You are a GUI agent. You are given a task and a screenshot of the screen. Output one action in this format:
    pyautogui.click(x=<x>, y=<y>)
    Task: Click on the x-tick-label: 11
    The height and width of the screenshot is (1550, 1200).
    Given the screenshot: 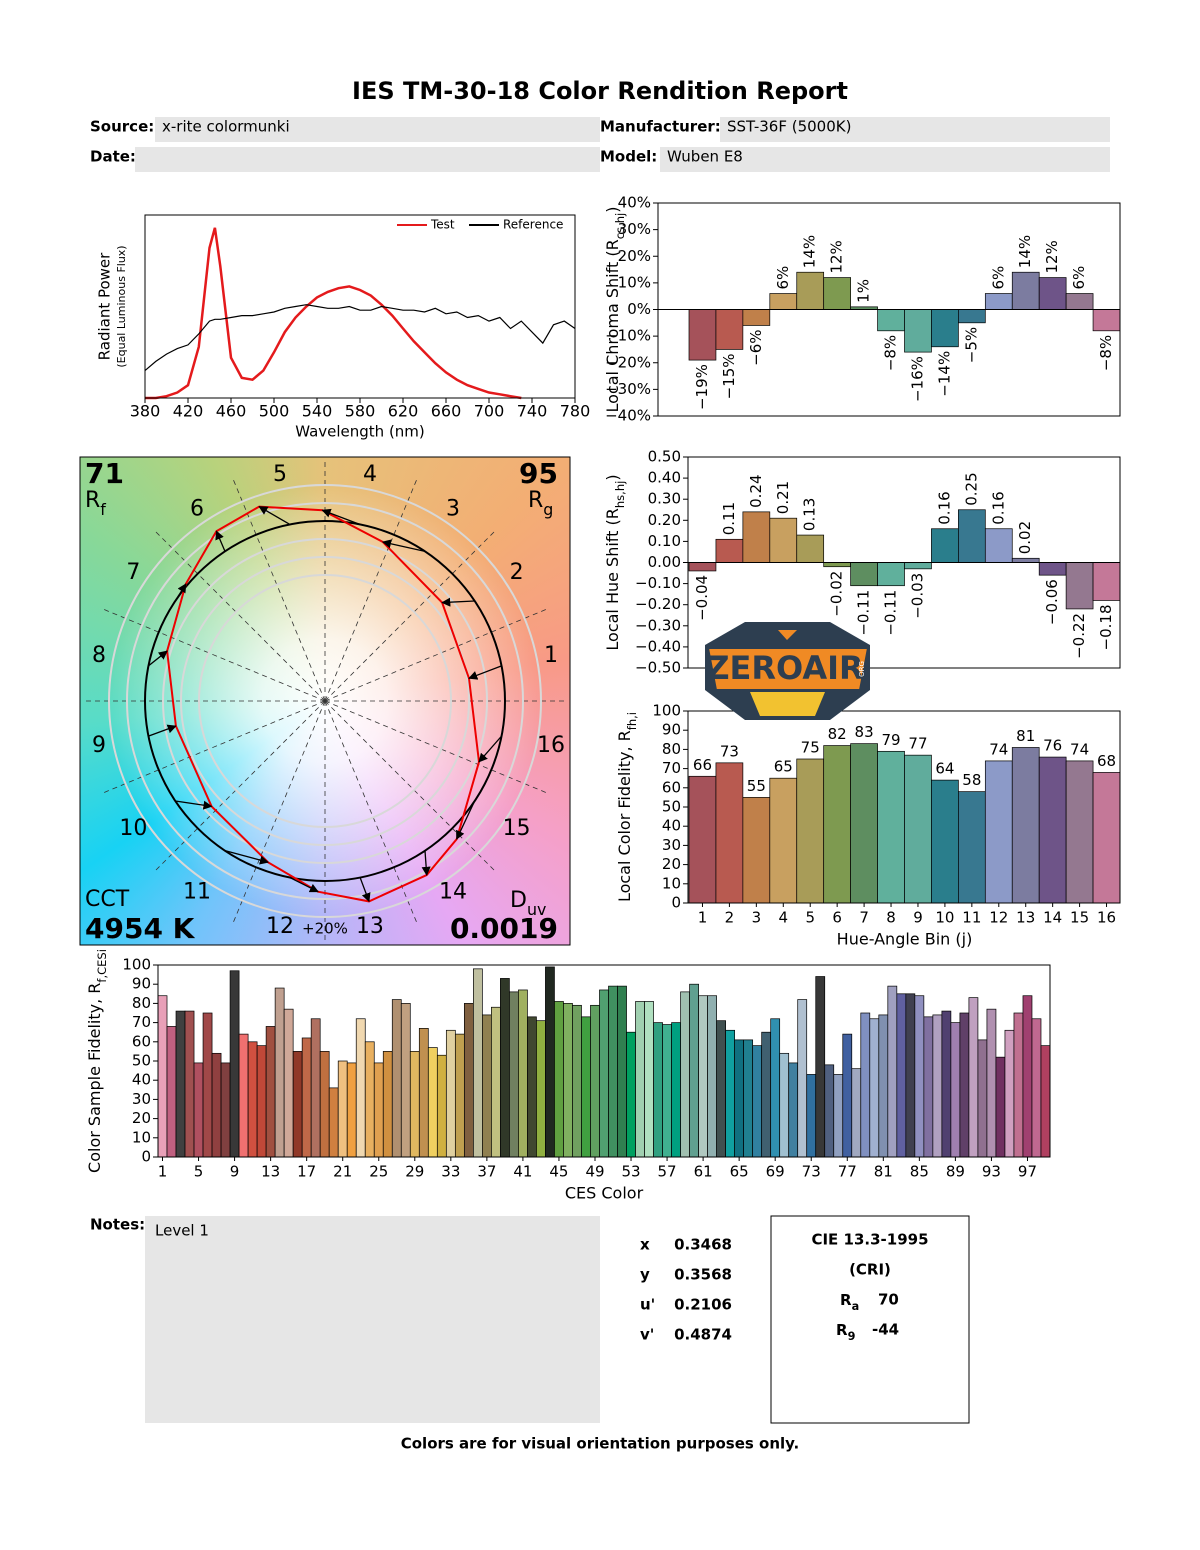 What is the action you would take?
    pyautogui.click(x=971, y=918)
    